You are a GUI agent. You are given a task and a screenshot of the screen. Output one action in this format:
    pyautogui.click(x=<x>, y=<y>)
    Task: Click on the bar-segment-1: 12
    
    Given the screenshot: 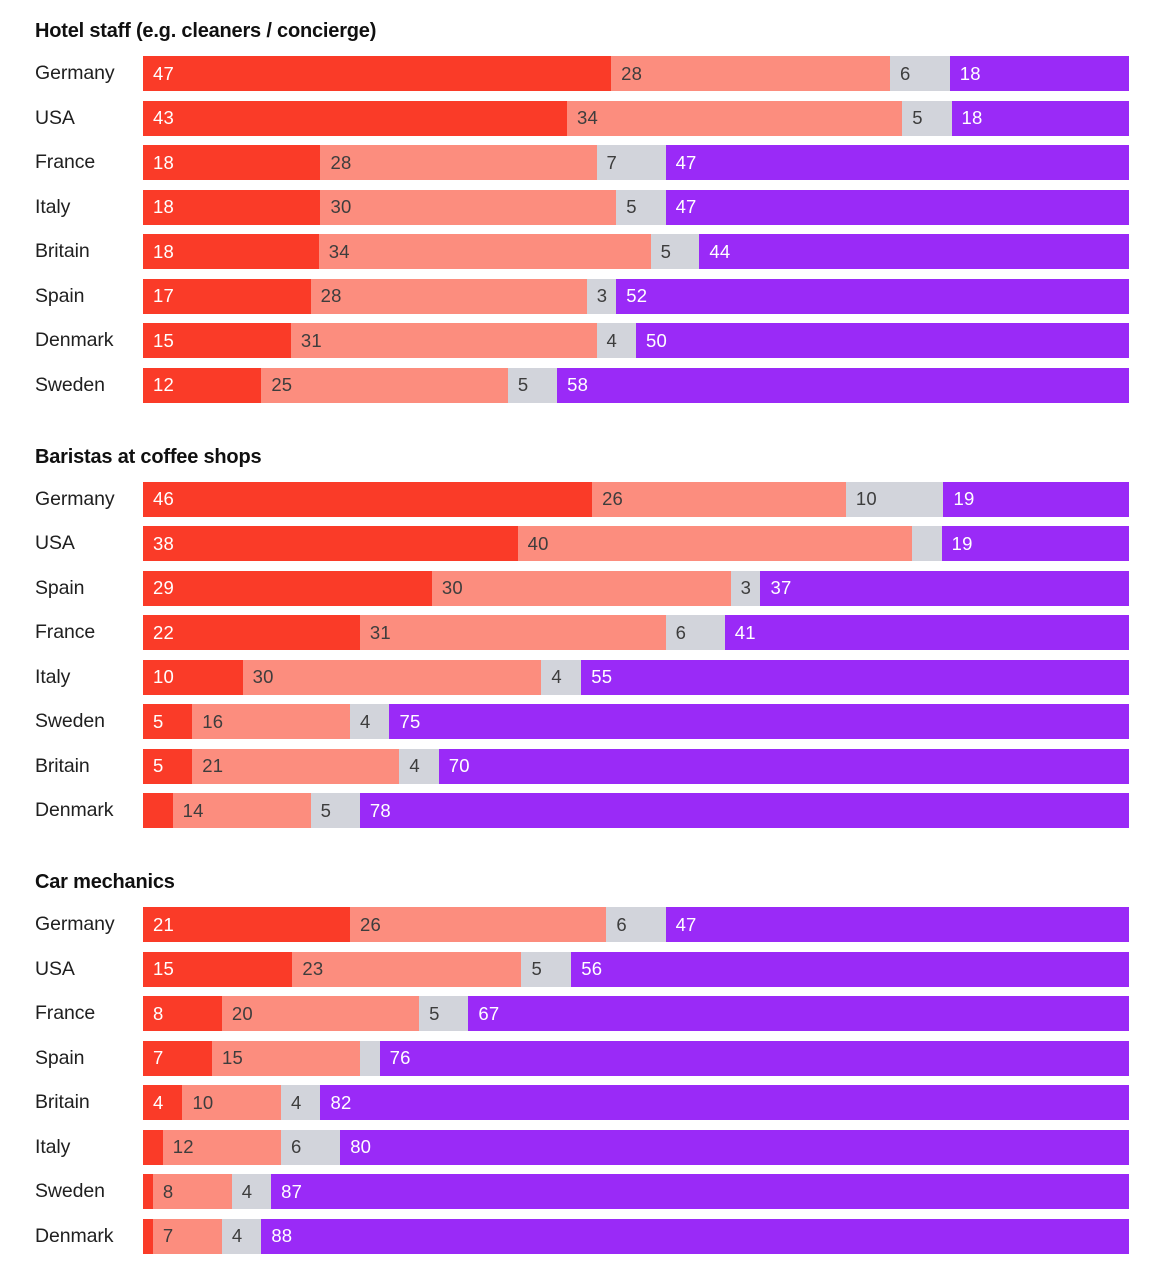 What is the action you would take?
    pyautogui.click(x=202, y=385)
    